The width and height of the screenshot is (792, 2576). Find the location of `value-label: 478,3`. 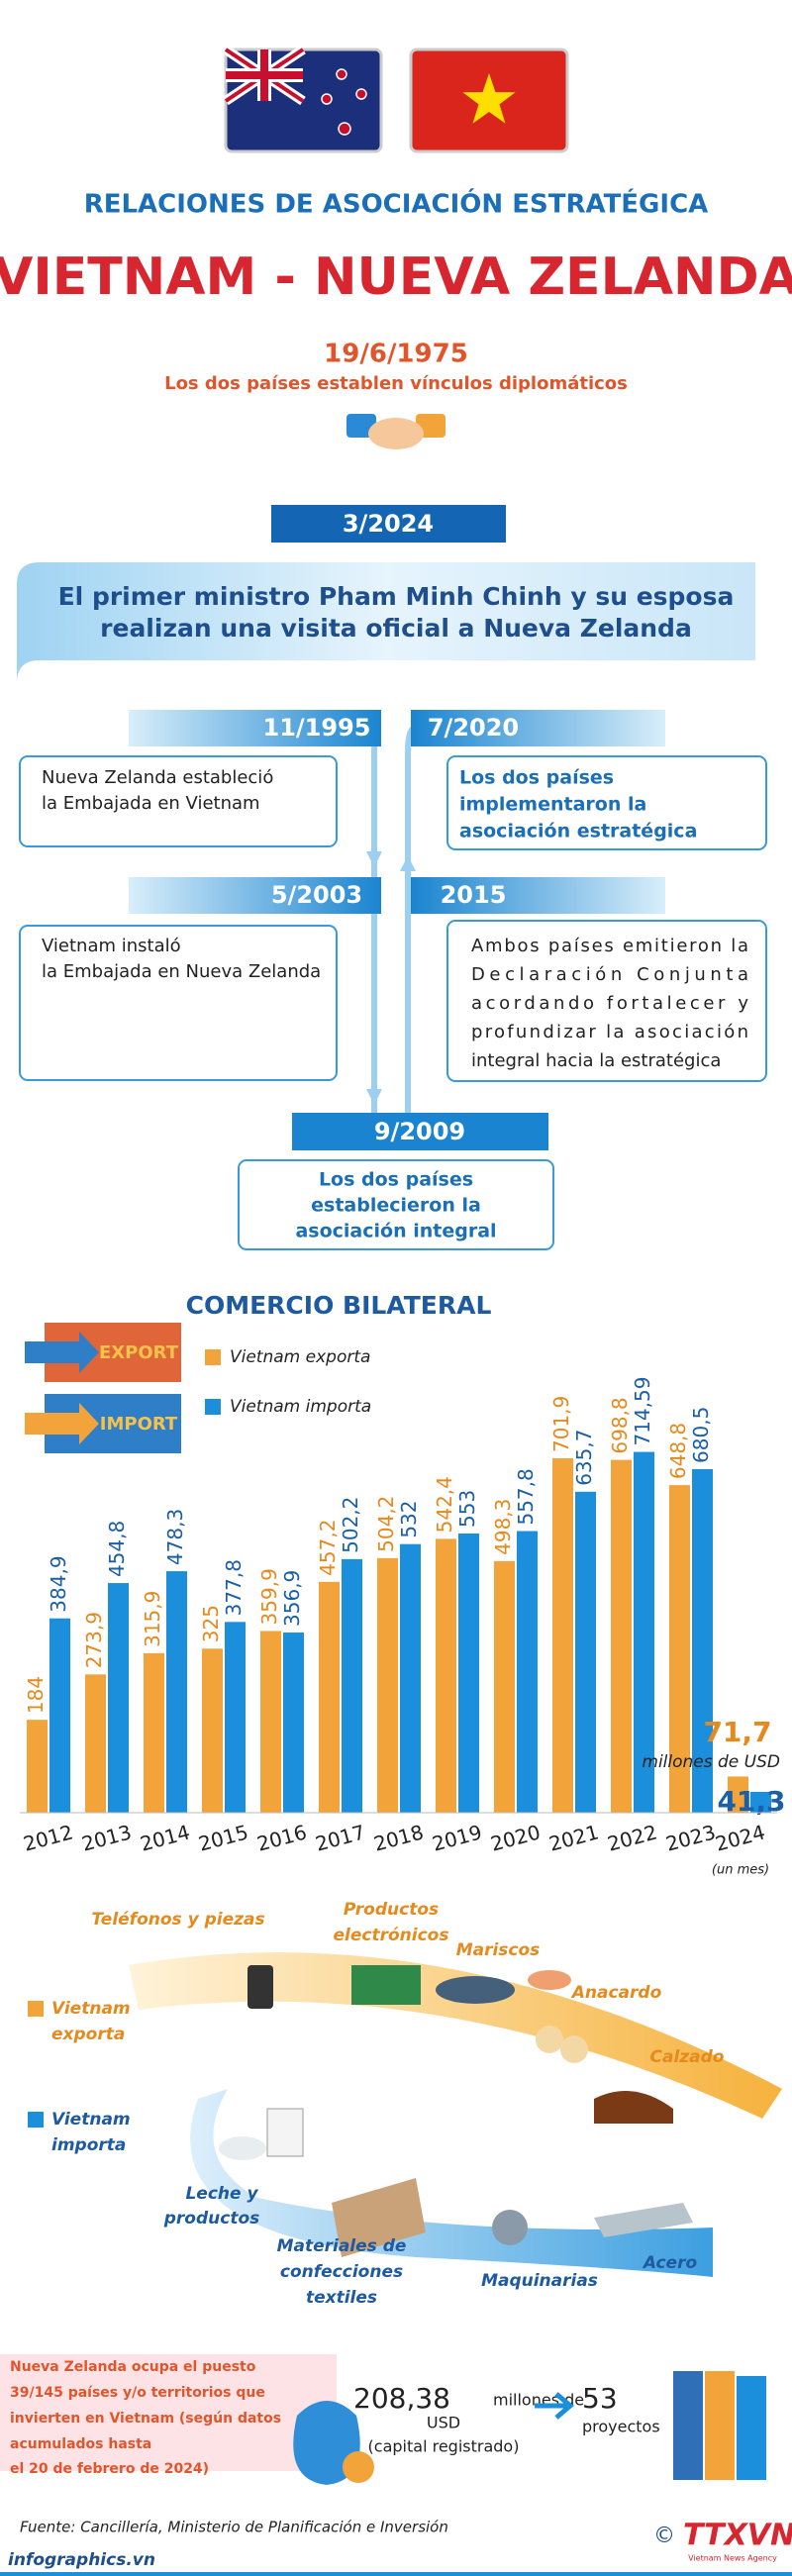

value-label: 478,3 is located at coordinates (175, 1537).